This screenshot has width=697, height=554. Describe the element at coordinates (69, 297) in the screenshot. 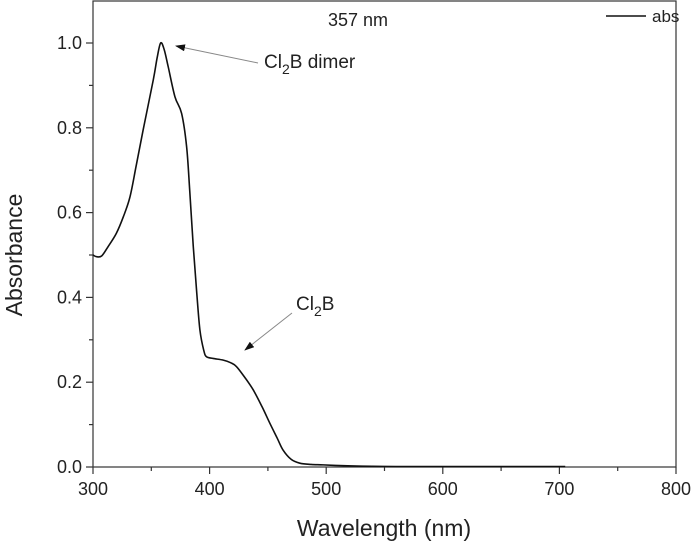

I see `y-tick-label: 0.4` at that location.